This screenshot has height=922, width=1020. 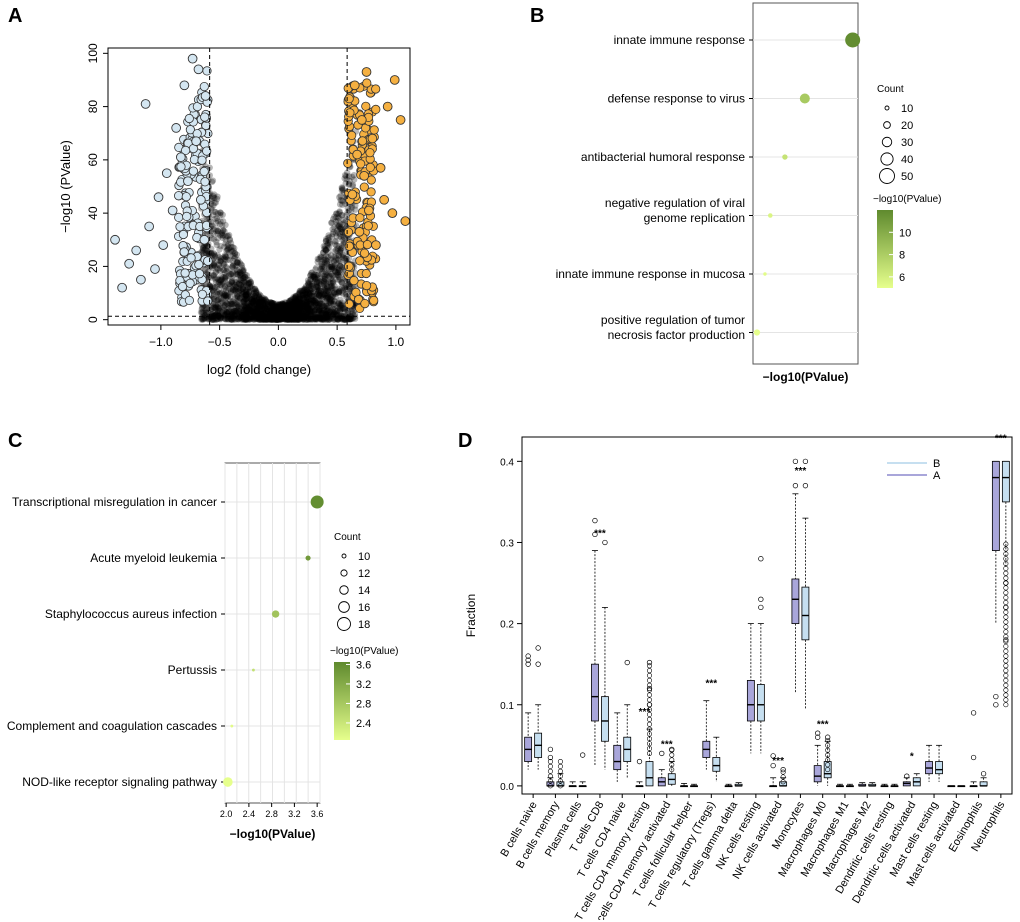 What do you see at coordinates (471, 615) in the screenshot?
I see `y-axis-title: Fraction` at bounding box center [471, 615].